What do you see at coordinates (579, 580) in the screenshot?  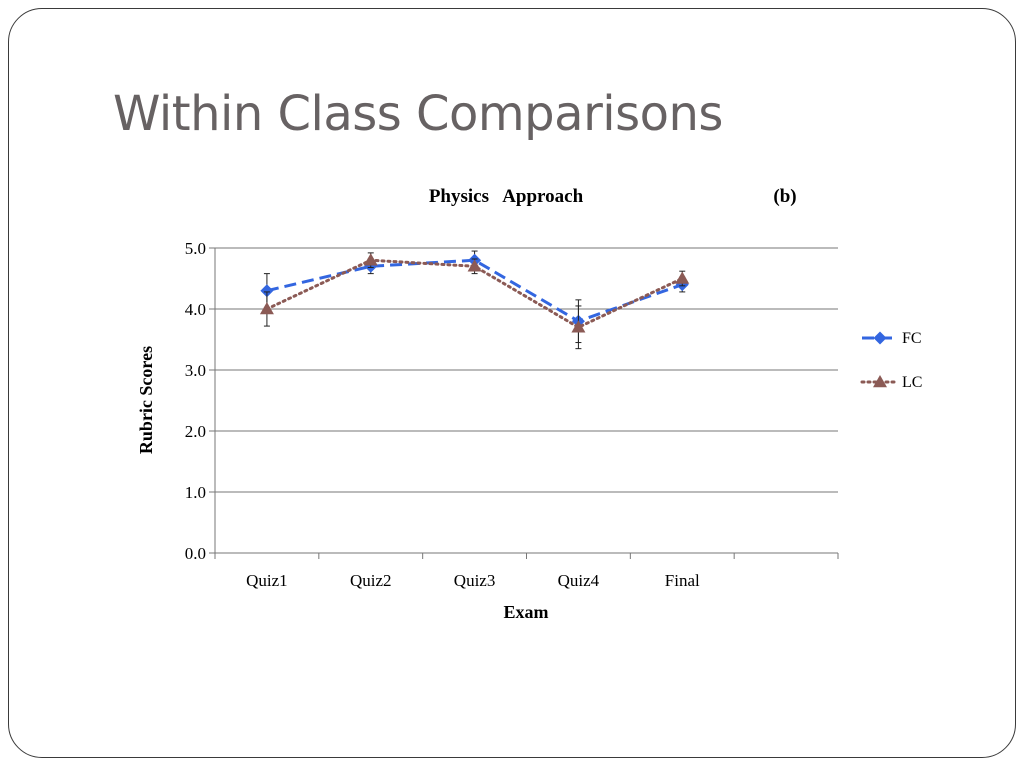 I see `x-tick-label: Quiz4` at bounding box center [579, 580].